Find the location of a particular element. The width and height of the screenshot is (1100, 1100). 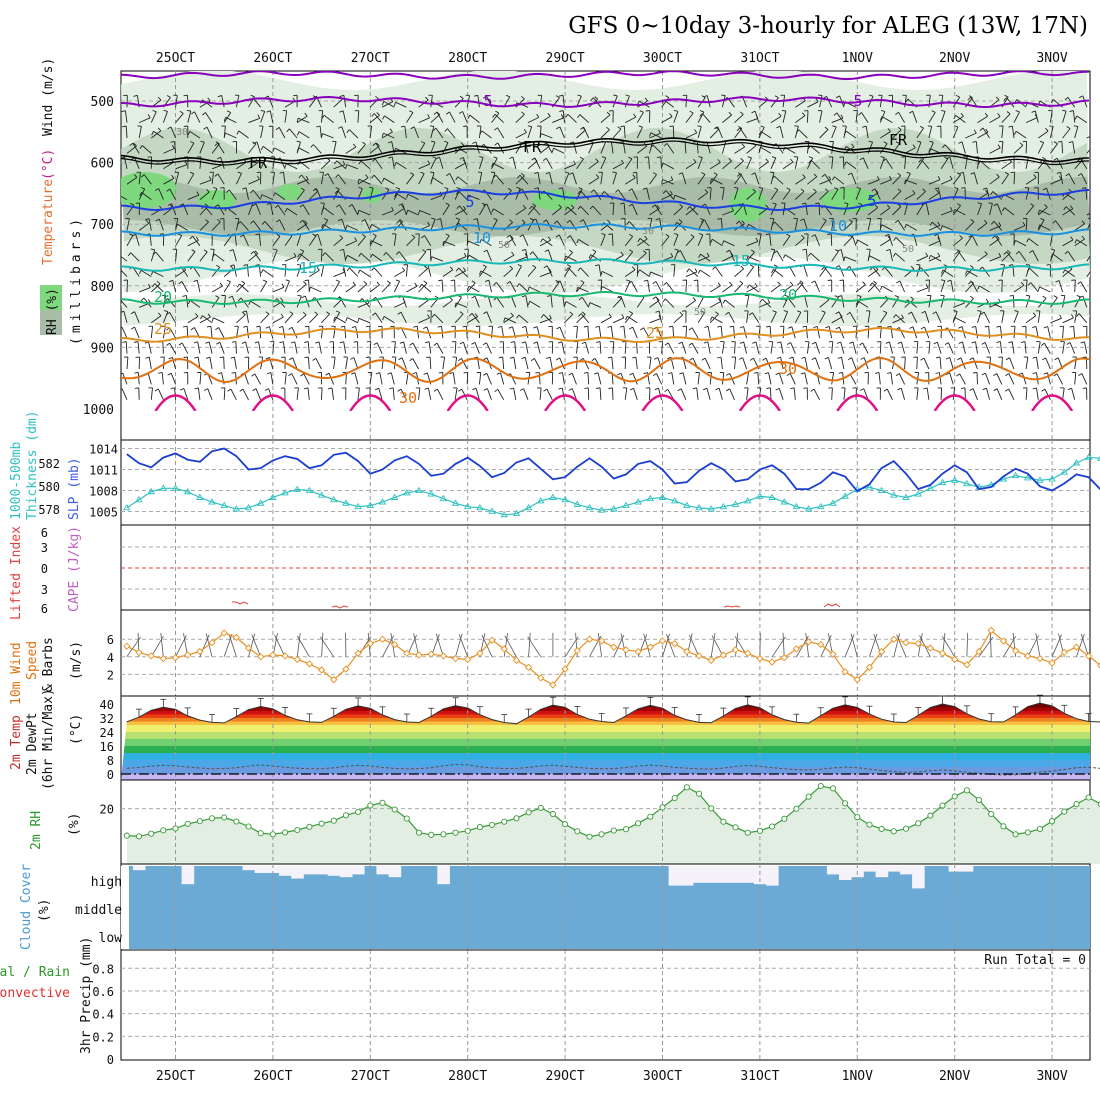

precip-tick-label: 0.2 is located at coordinates (103, 1037).